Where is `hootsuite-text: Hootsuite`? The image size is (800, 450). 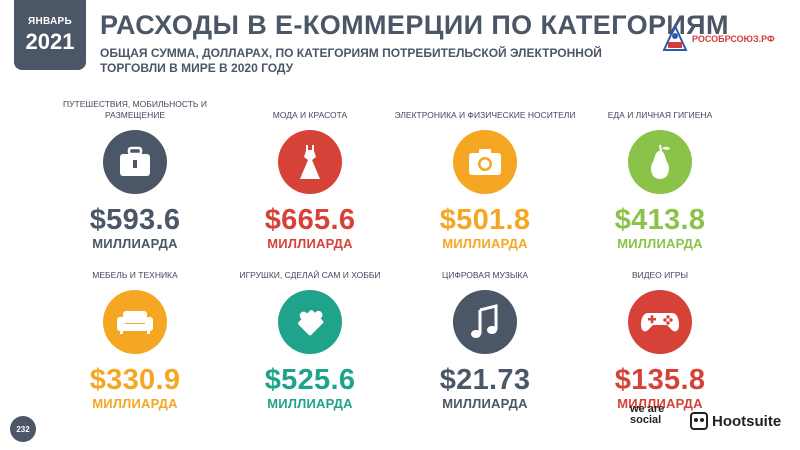 hootsuite-text: Hootsuite is located at coordinates (747, 421).